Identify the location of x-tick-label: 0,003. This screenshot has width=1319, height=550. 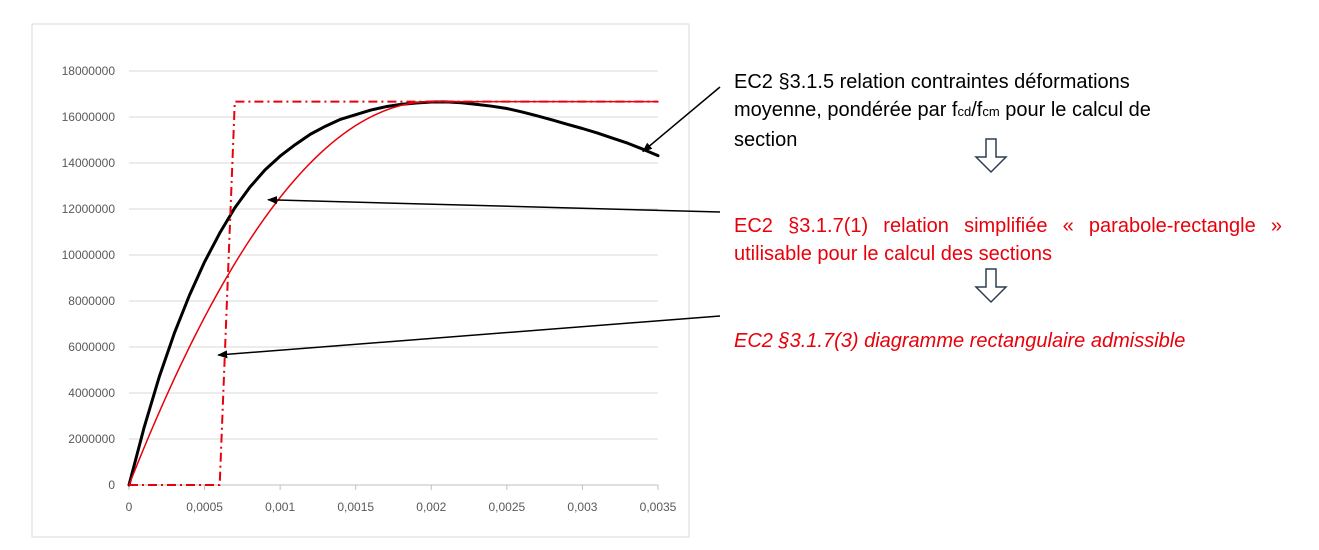
(582, 507).